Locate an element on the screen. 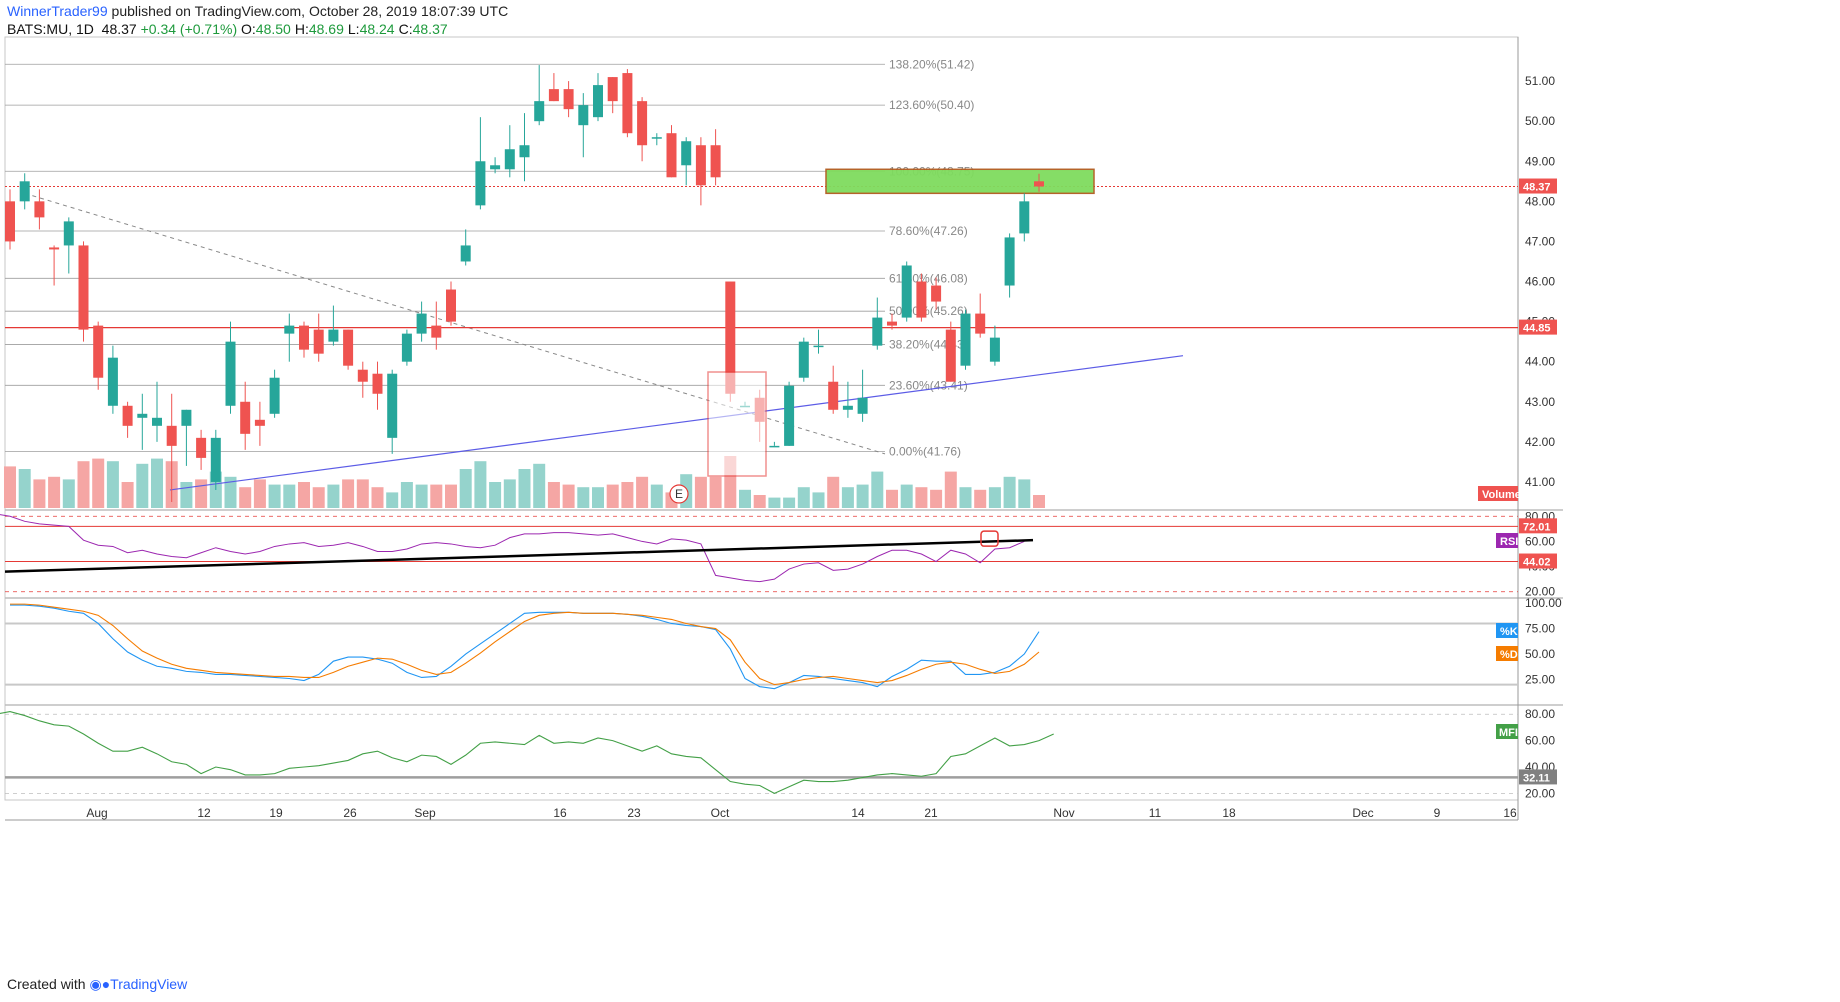  stoch-d-badge-text: %D is located at coordinates (1509, 655).